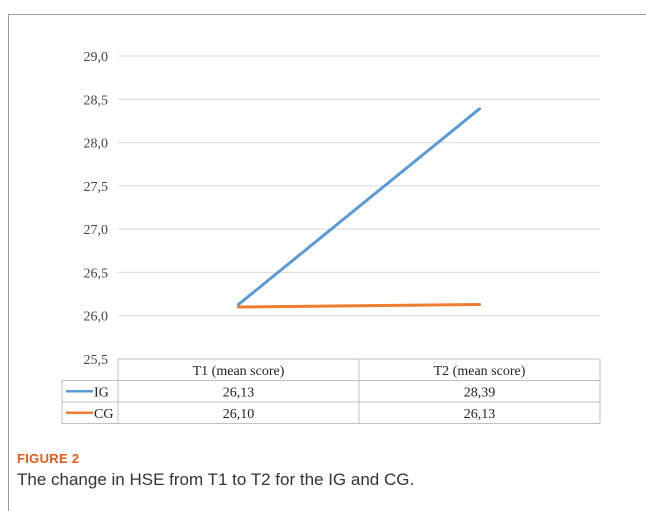 This screenshot has width=646, height=511. Describe the element at coordinates (359, 305) in the screenshot. I see `series-line-cg` at that location.